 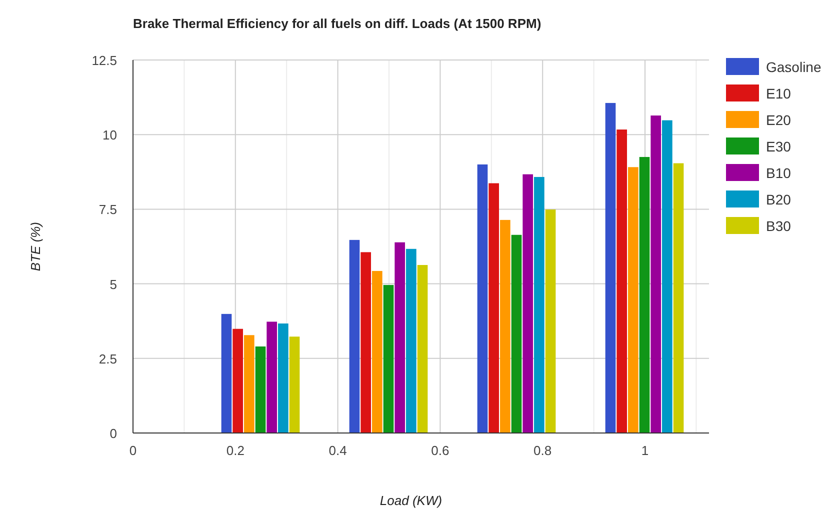 I want to click on y-tick-label: 7.5, so click(x=107, y=210).